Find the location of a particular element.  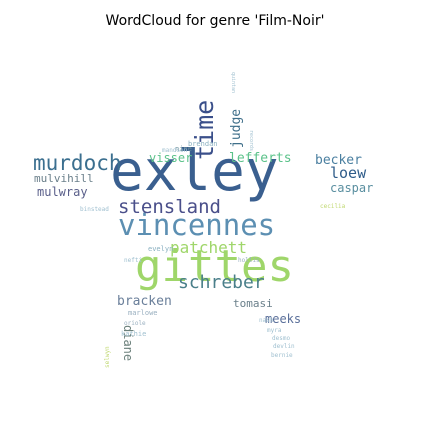

word-bernie: bernie is located at coordinates (282, 355).